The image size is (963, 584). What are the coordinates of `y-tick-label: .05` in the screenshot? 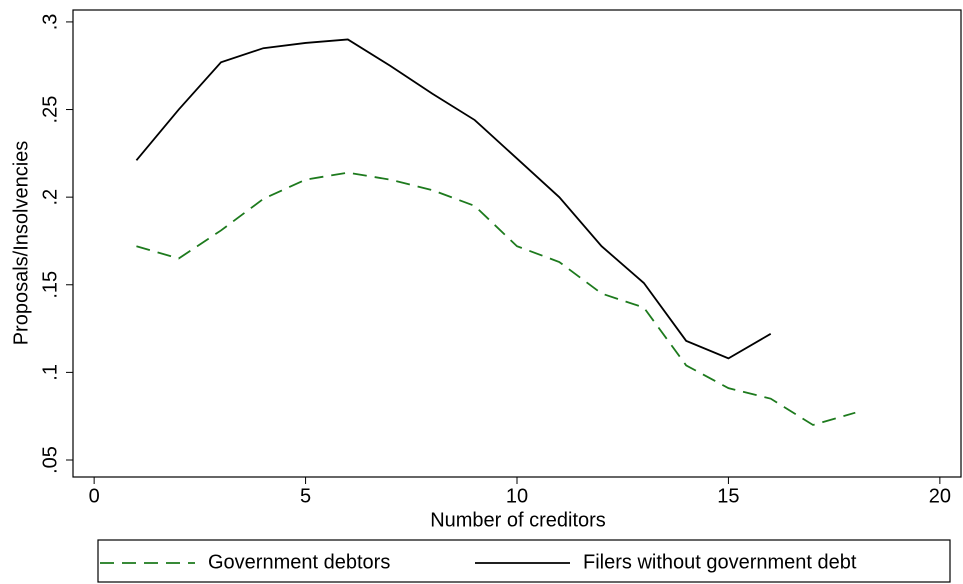 It's located at (50, 460).